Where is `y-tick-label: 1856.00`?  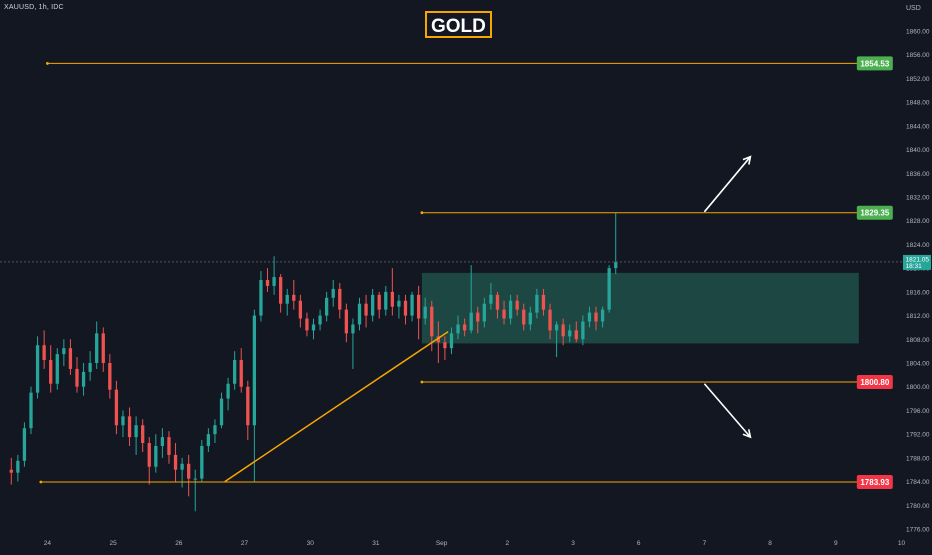
y-tick-label: 1856.00 is located at coordinates (918, 55).